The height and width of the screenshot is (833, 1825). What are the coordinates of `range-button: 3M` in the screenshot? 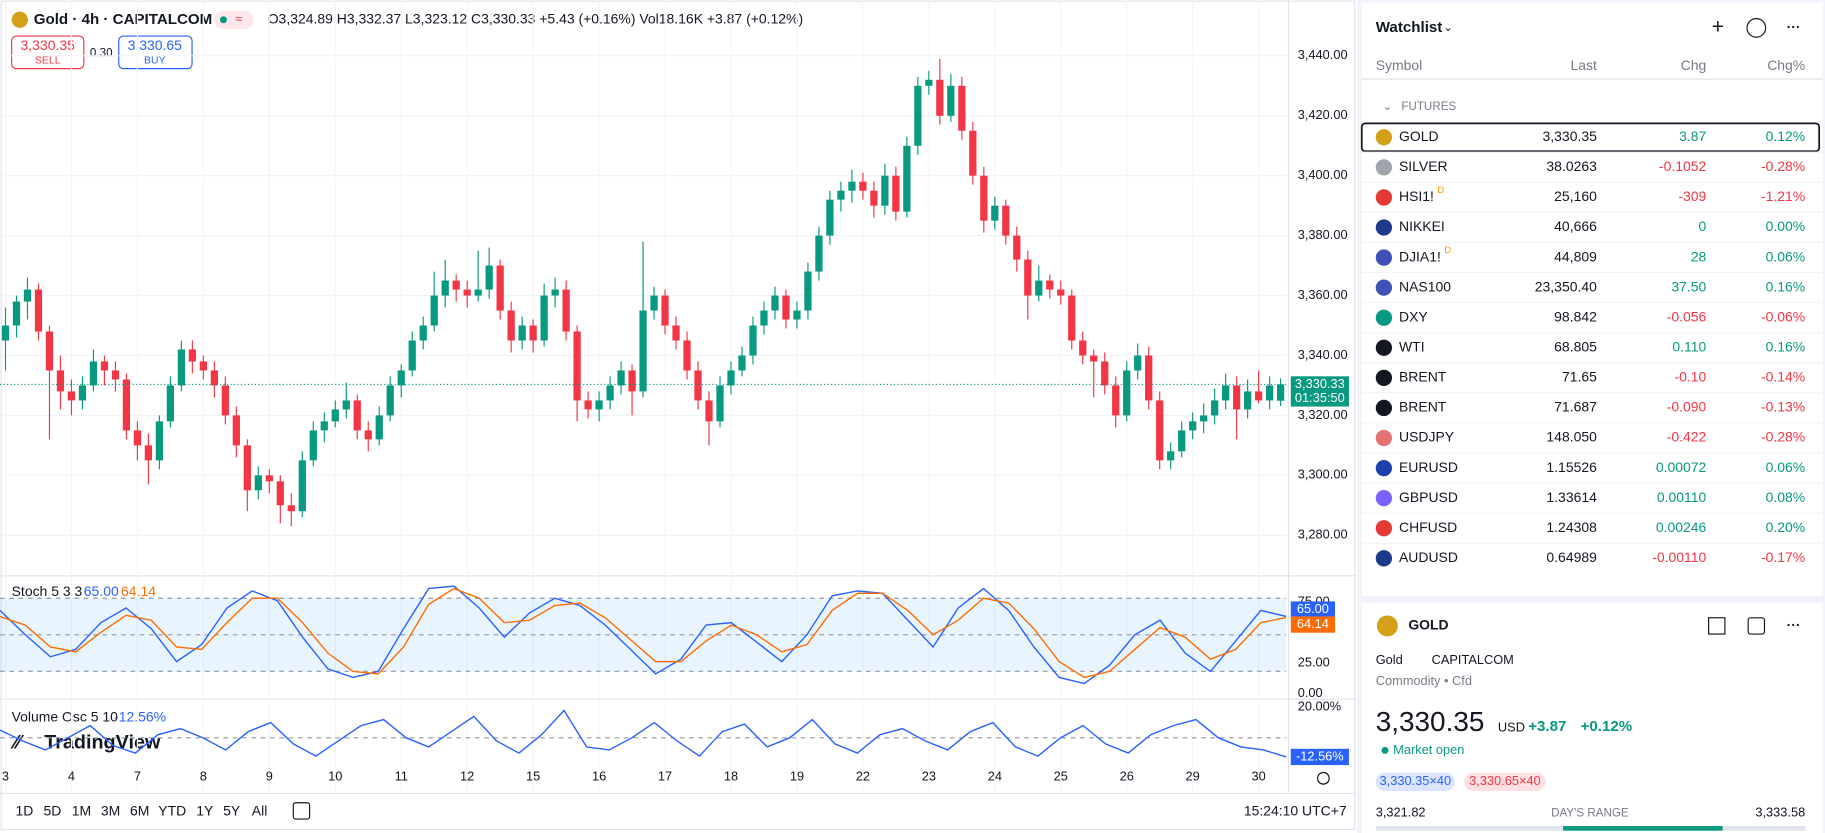 It's located at (110, 811).